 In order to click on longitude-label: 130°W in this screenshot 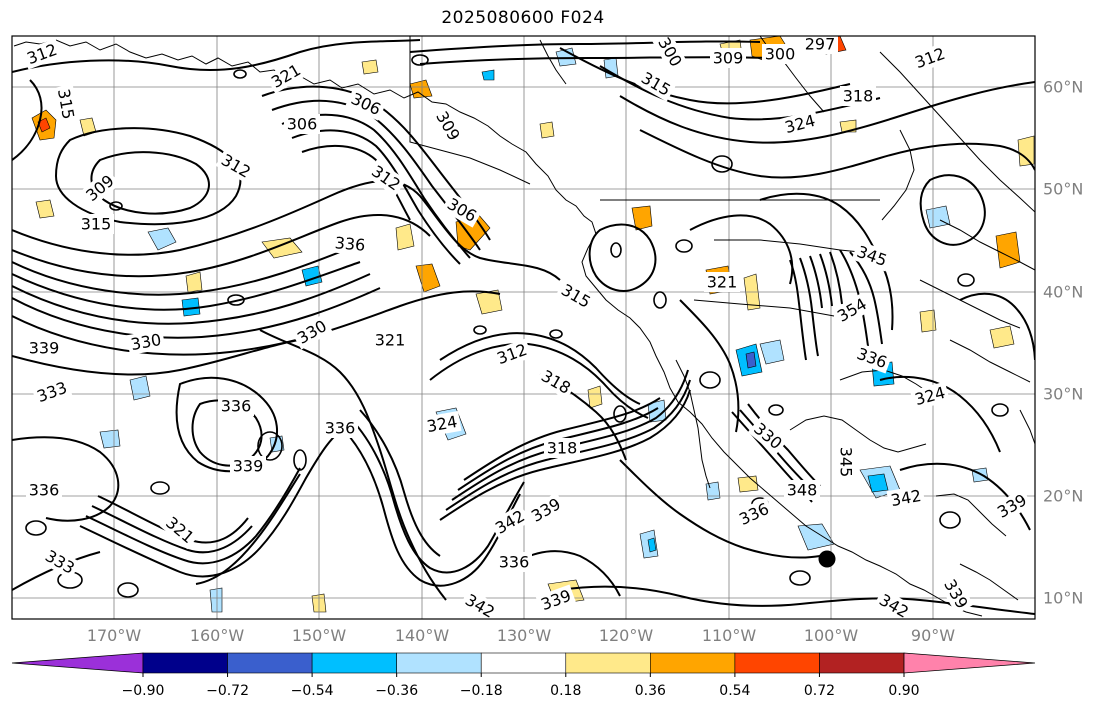, I will do `click(524, 635)`.